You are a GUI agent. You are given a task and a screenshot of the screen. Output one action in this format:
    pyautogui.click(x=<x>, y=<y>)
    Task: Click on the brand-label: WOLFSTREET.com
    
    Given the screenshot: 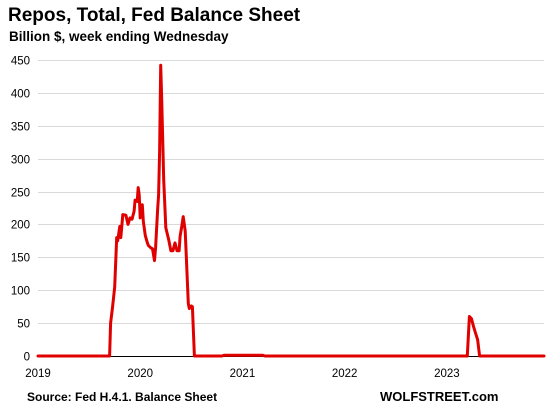 What is the action you would take?
    pyautogui.click(x=439, y=396)
    